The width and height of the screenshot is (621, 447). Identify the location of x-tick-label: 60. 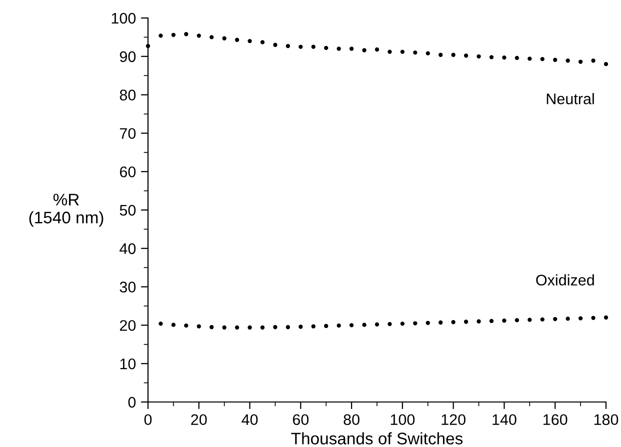
(300, 420).